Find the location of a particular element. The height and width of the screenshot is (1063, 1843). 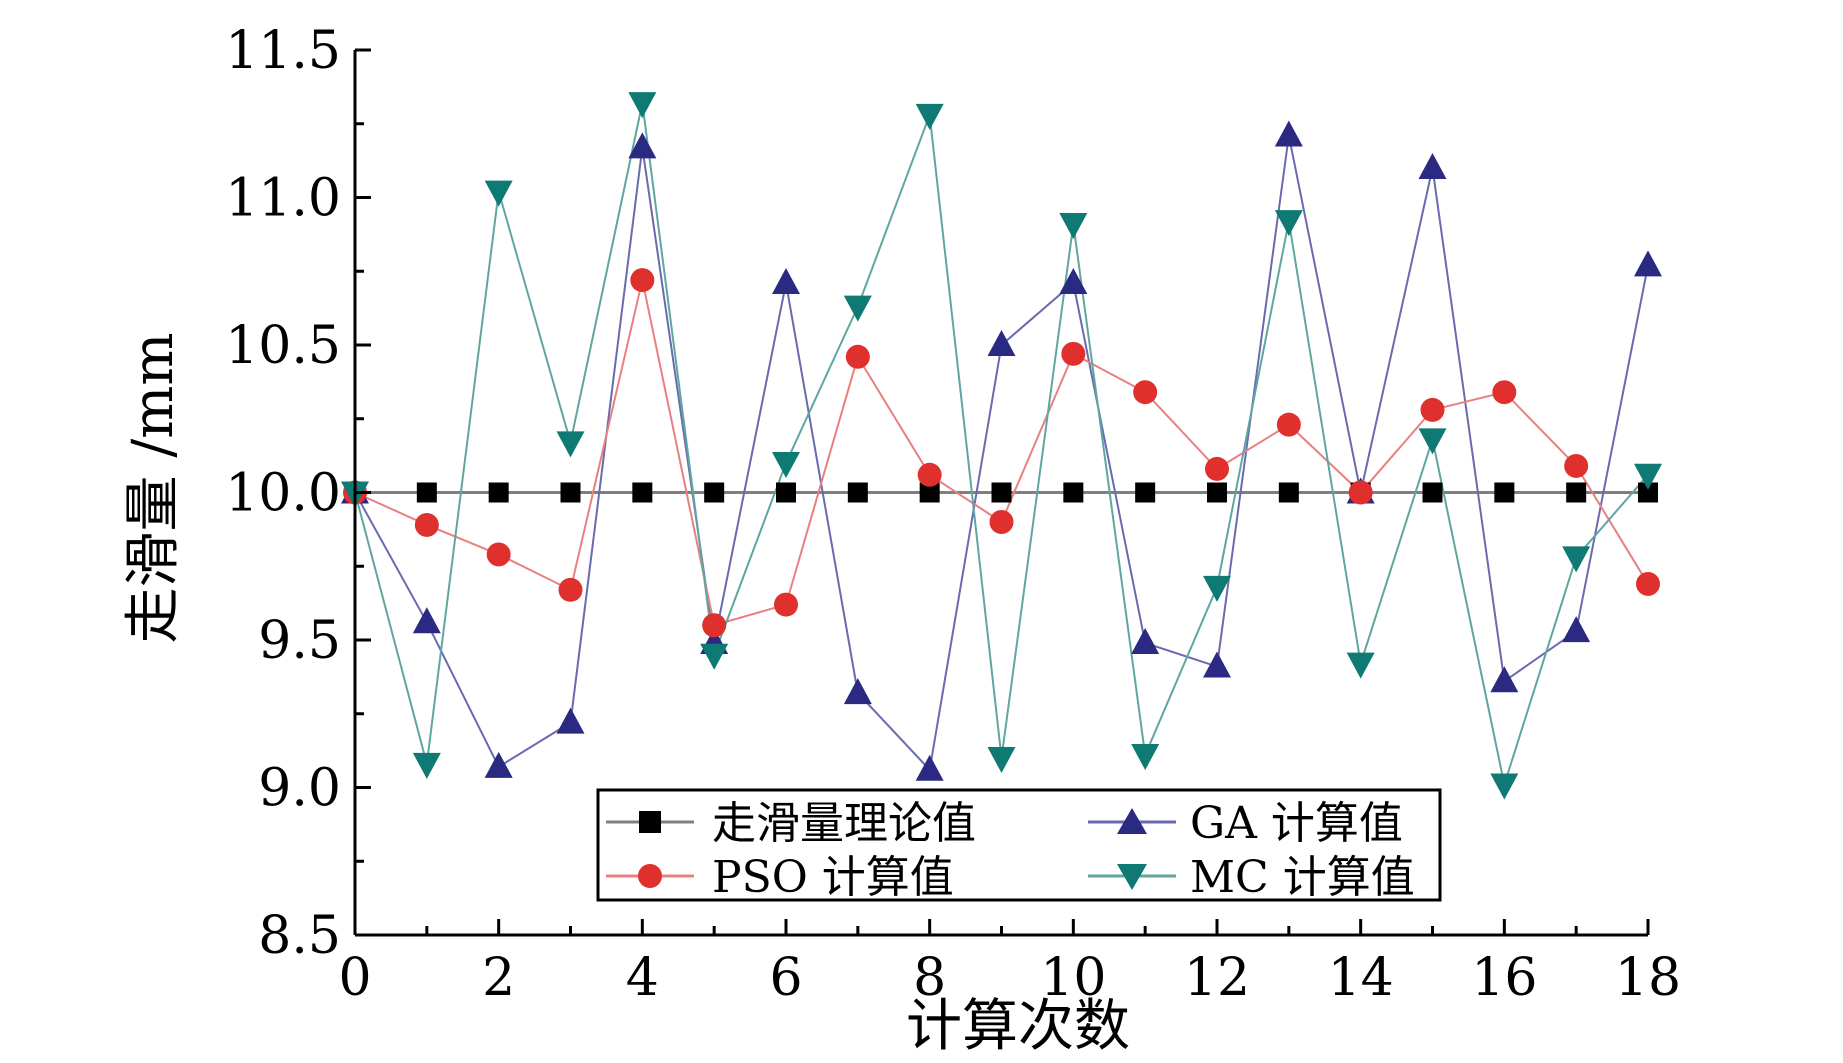

legend-marker-theory is located at coordinates (650, 822).